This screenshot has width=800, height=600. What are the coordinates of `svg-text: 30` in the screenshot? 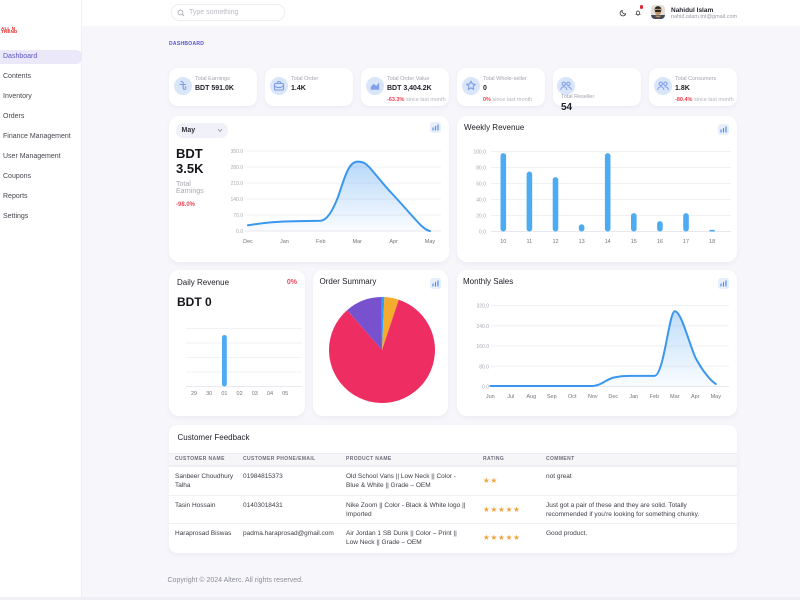 It's located at (209, 394).